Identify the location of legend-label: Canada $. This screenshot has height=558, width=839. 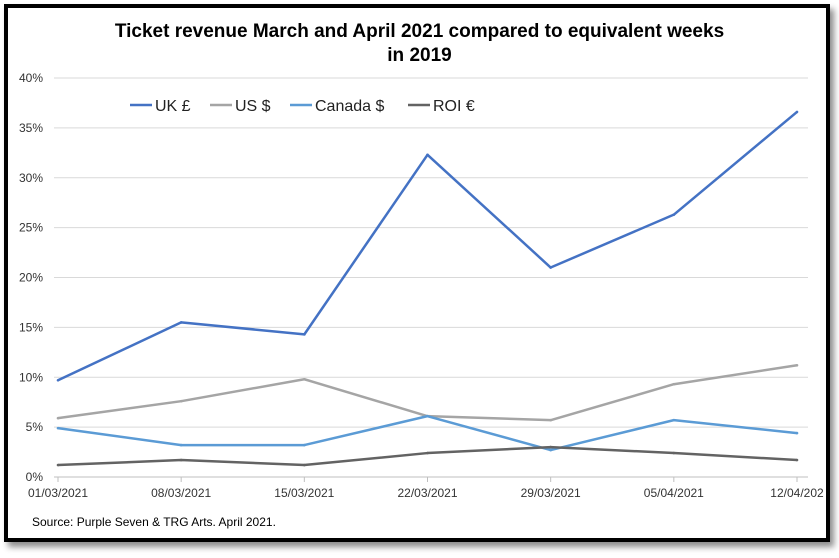
(349, 106).